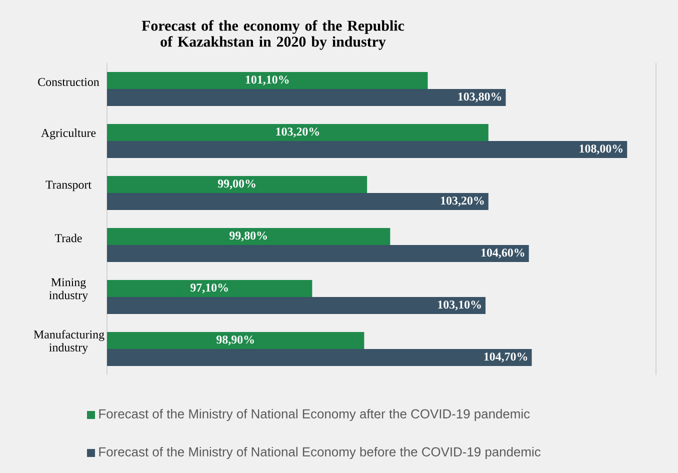 This screenshot has height=473, width=678. What do you see at coordinates (601, 149) in the screenshot?
I see `data-label: 108,00%` at bounding box center [601, 149].